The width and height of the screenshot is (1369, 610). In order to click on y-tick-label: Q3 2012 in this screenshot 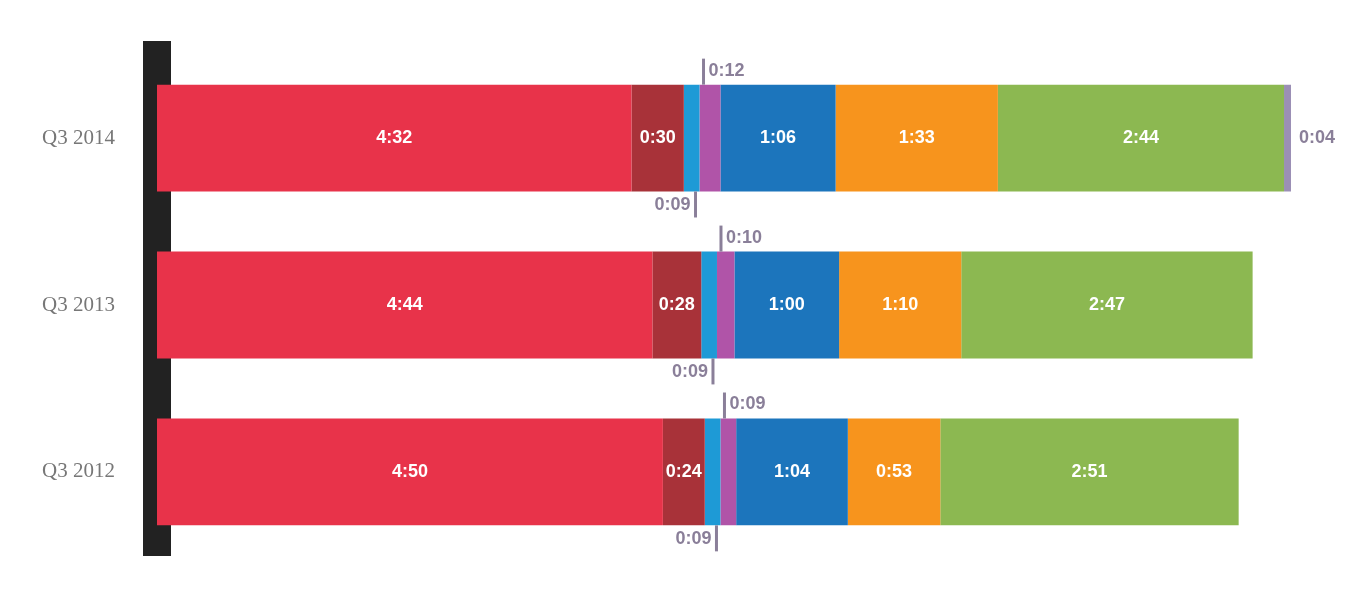, I will do `click(78, 470)`.